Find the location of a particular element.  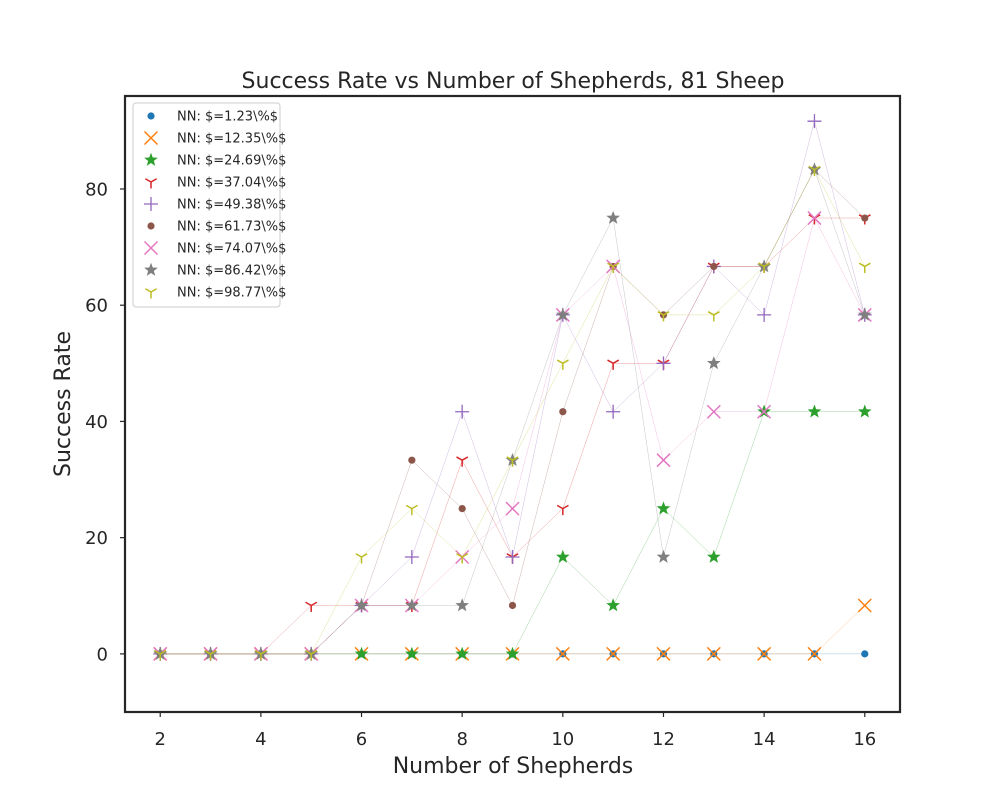

x-tick-label: 10 is located at coordinates (562, 739).